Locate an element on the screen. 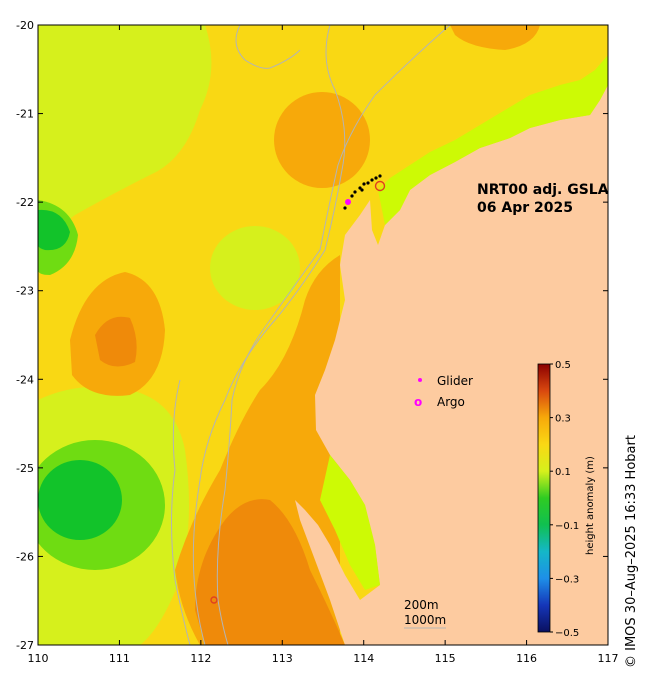 This screenshot has height=684, width=648. legend-argo-label: Argo is located at coordinates (451, 402).